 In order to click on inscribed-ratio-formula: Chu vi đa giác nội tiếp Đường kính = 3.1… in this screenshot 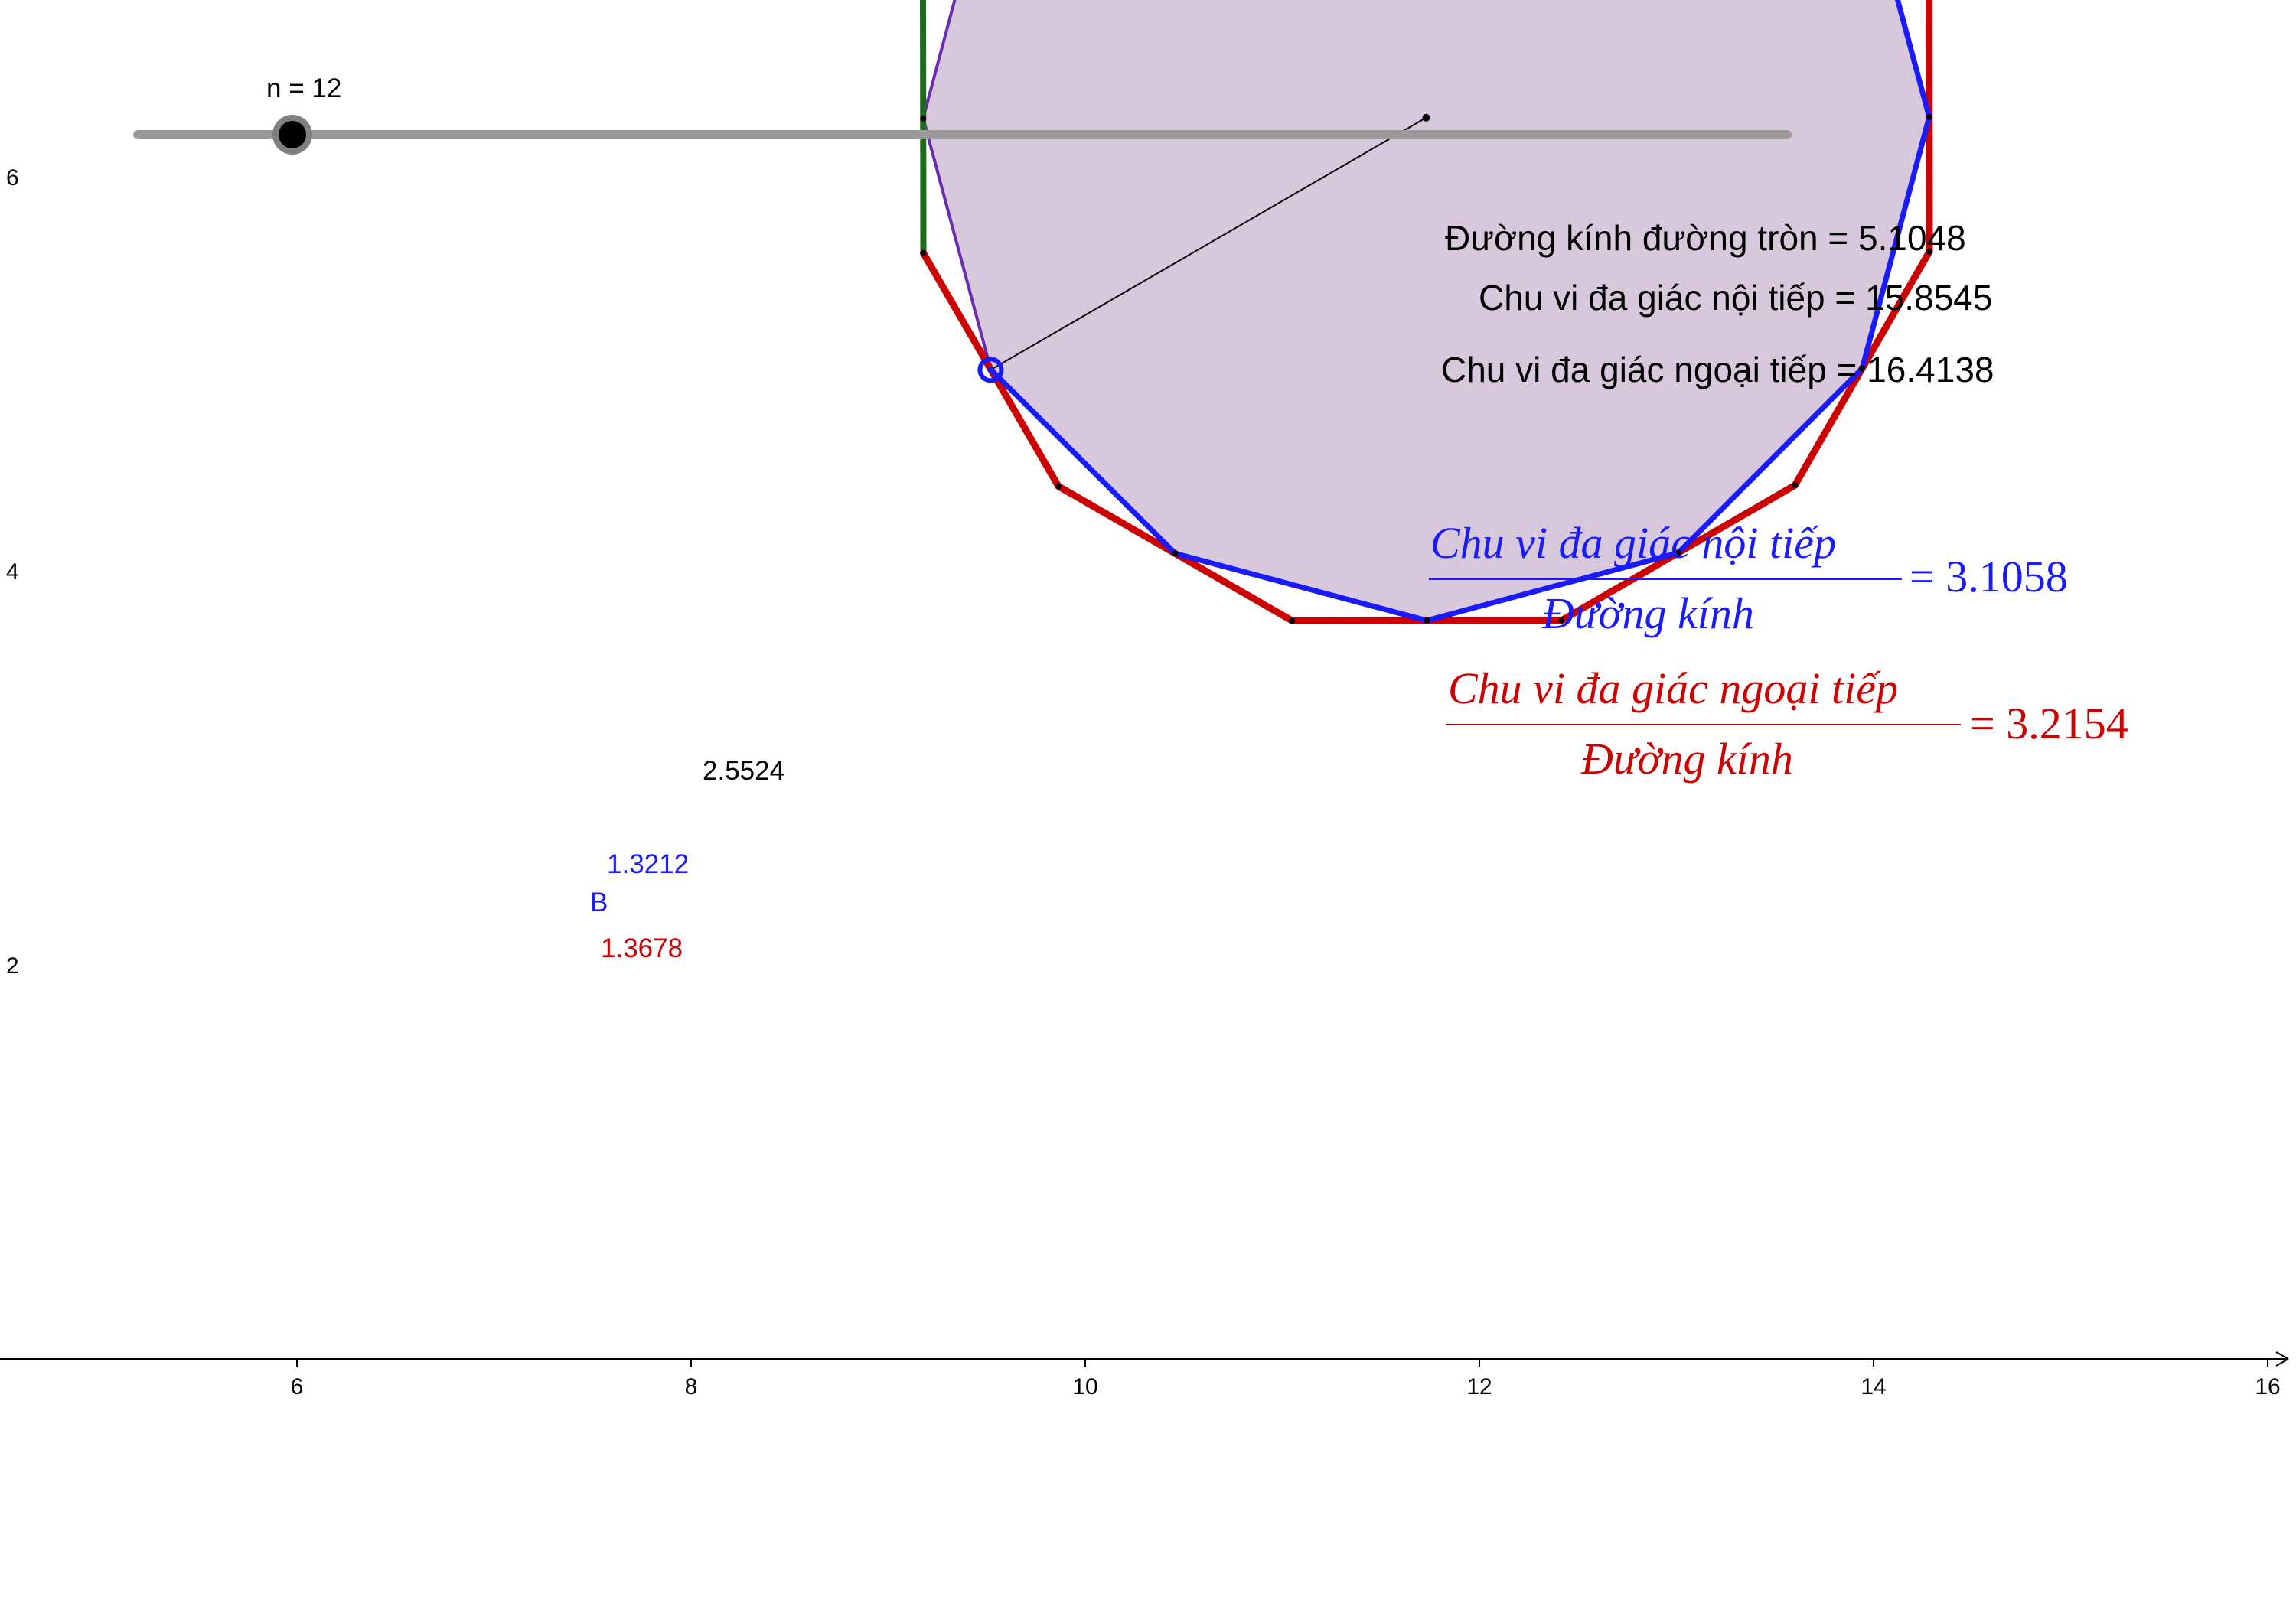, I will do `click(1764, 582)`.